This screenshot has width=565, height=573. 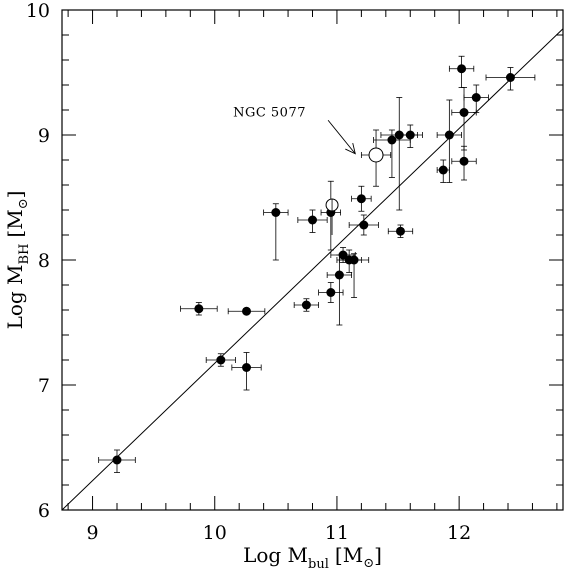 I want to click on x-axis-label-sub: bul, so click(x=318, y=564).